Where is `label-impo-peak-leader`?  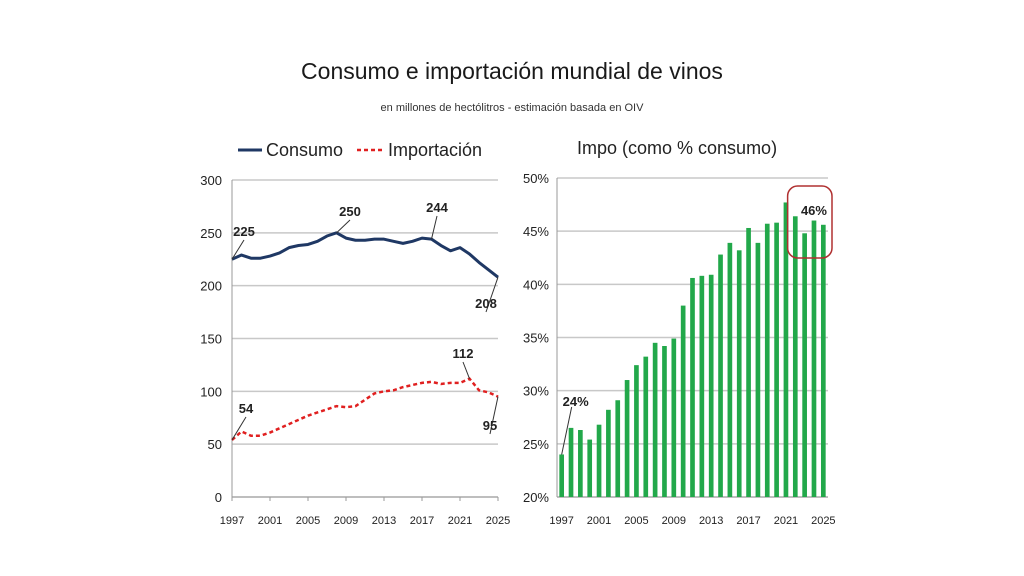 label-impo-peak-leader is located at coordinates (466, 370).